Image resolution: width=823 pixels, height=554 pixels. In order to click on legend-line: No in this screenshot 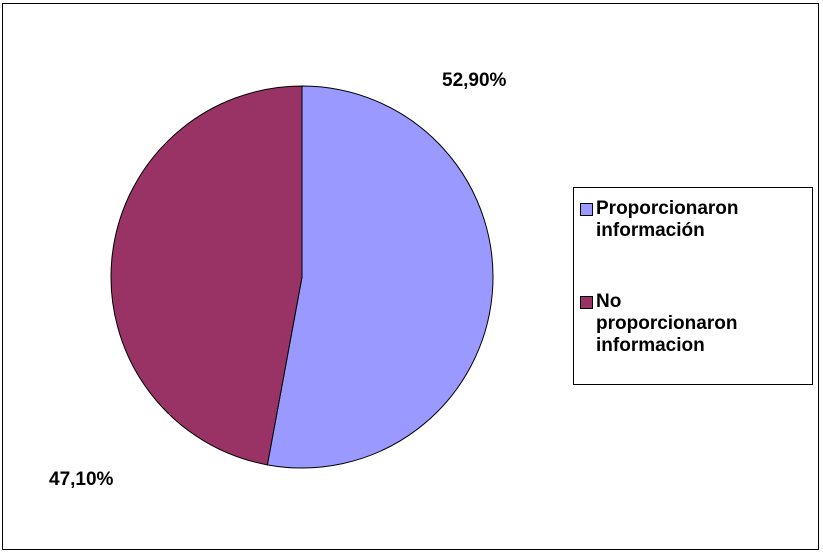, I will do `click(609, 301)`.